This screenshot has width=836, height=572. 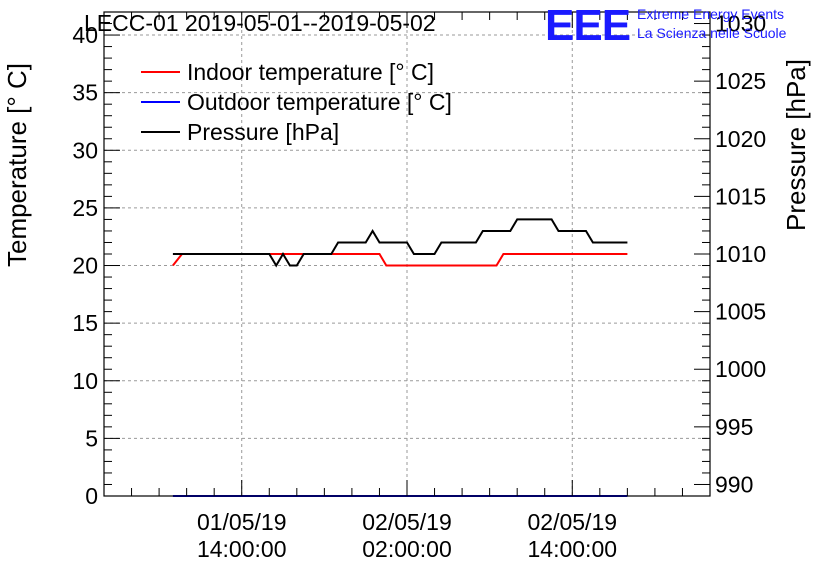 I want to click on y2-tick-label: 990, so click(x=734, y=484).